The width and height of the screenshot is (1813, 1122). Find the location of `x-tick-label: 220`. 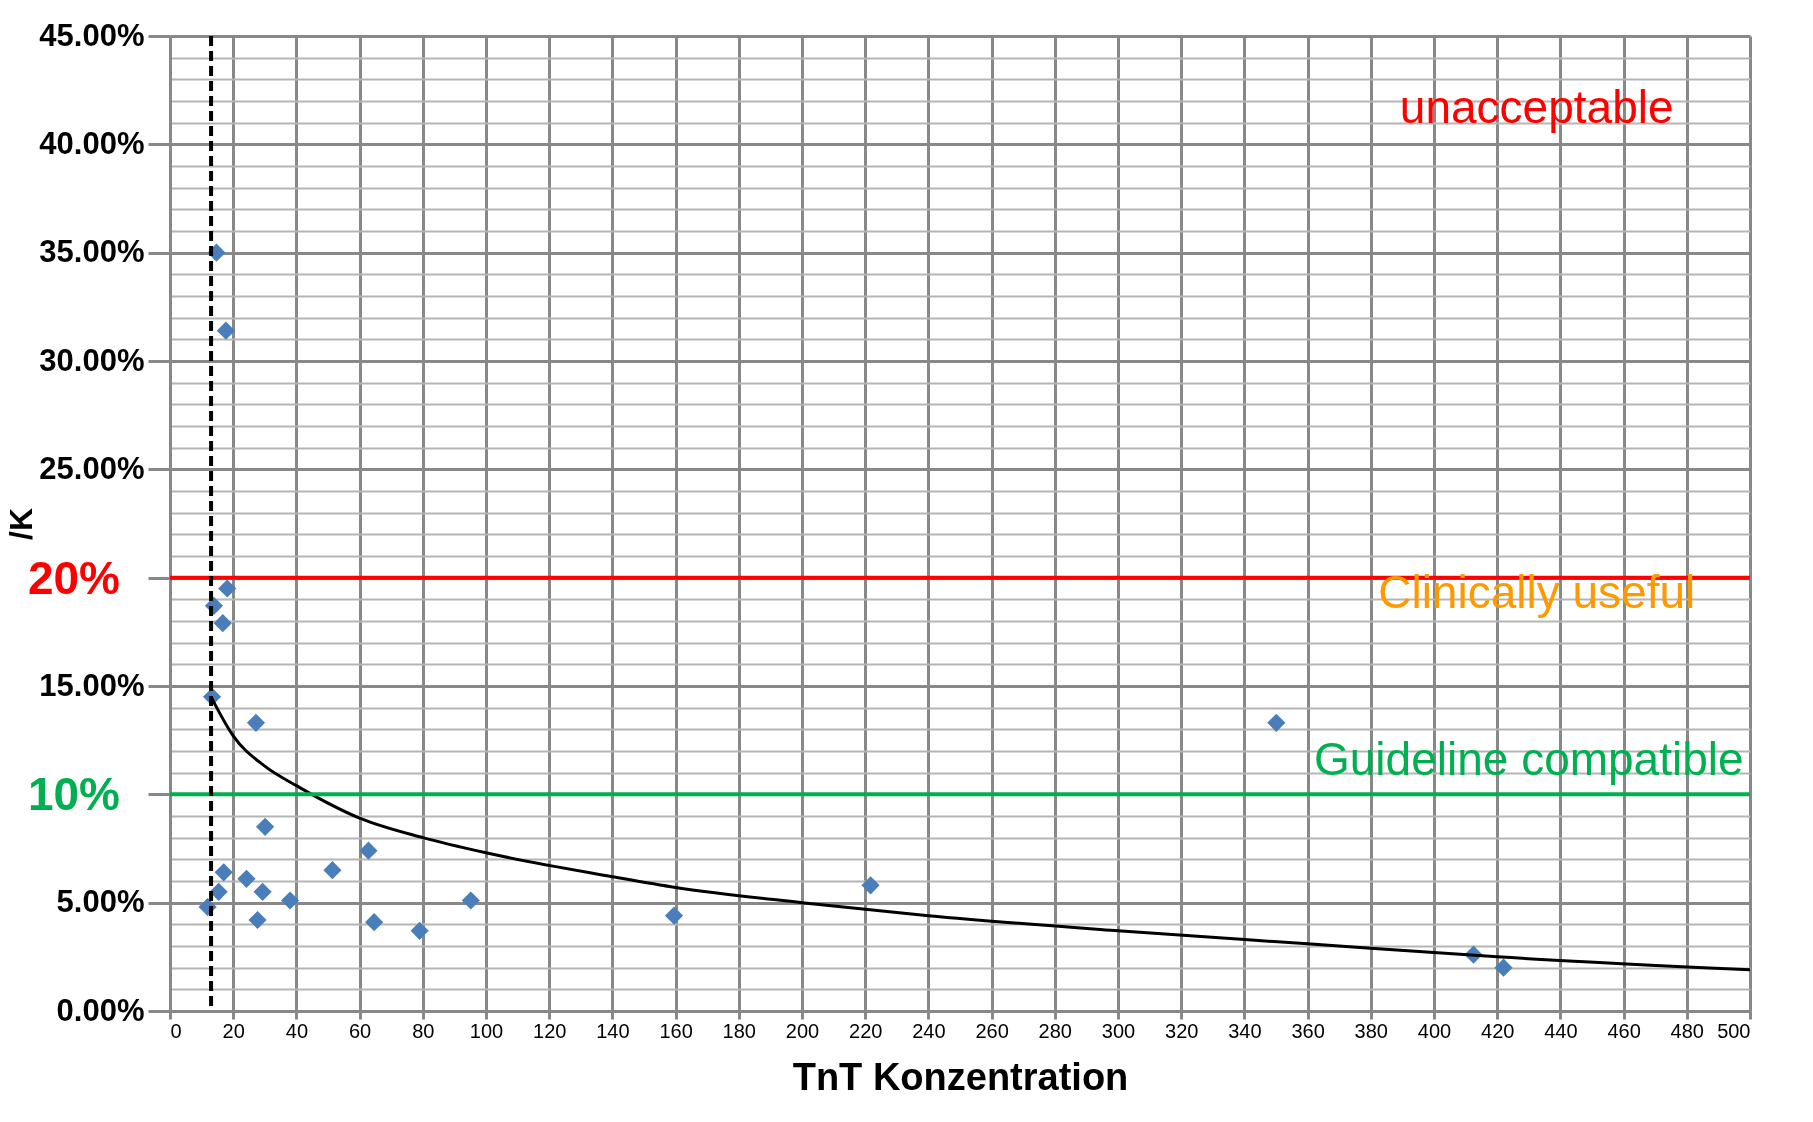

x-tick-label: 220 is located at coordinates (866, 1030).